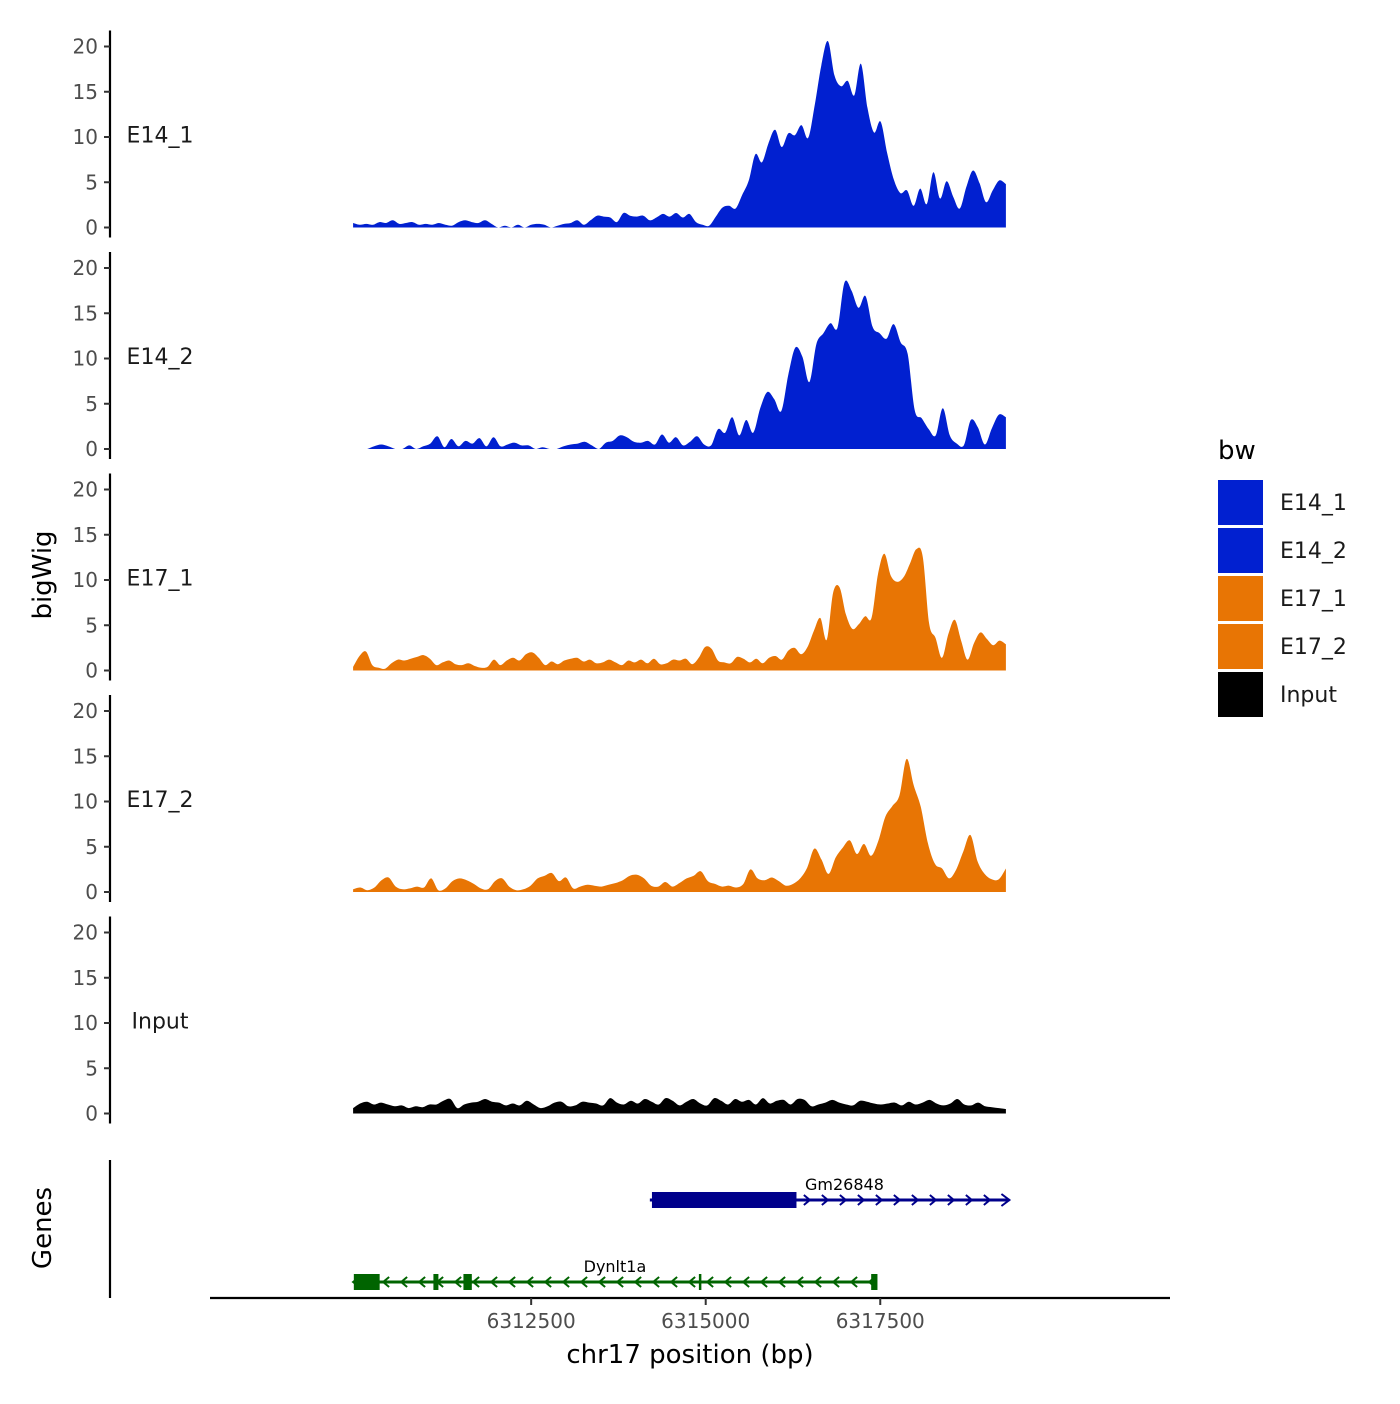  I want to click on legend-label: E14_2, so click(1313, 551).